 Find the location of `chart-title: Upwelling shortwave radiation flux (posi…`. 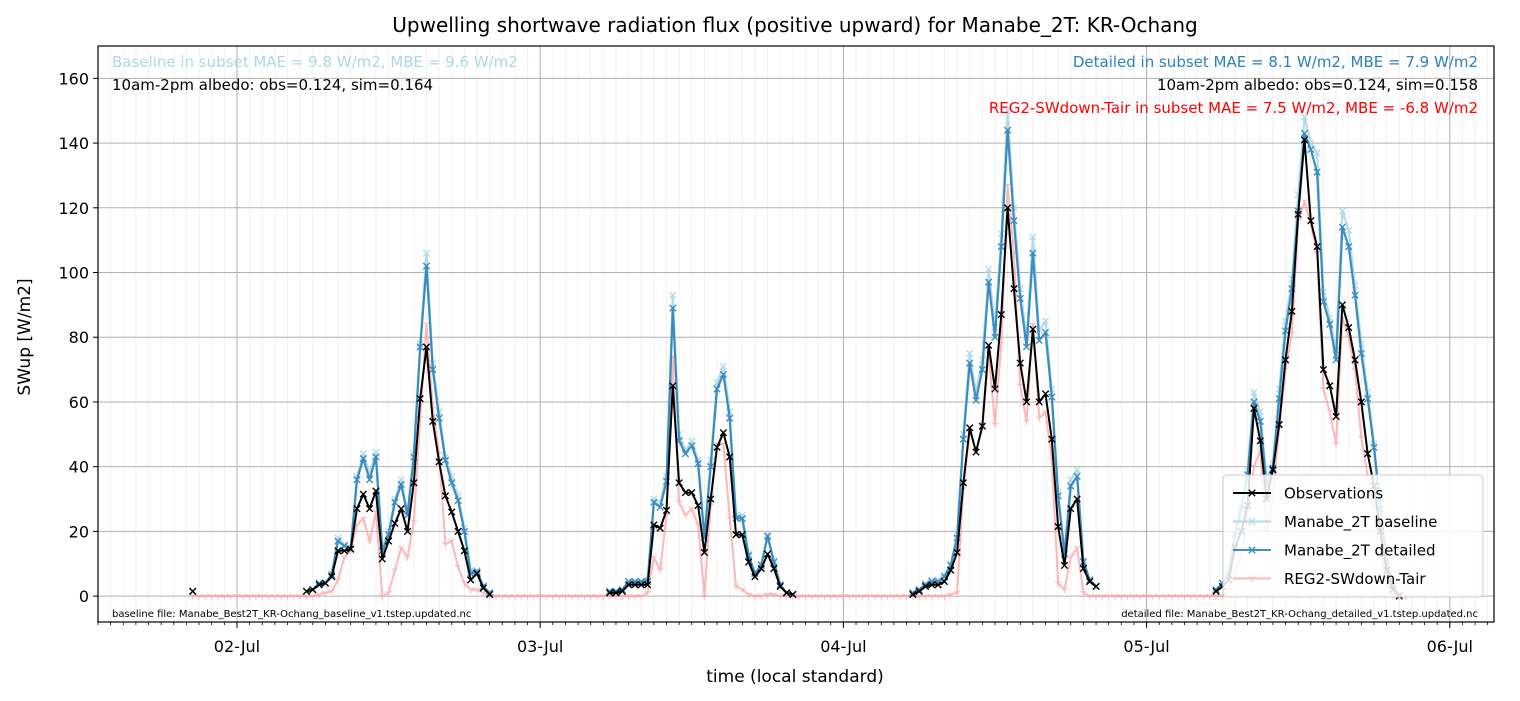

chart-title: Upwelling shortwave radiation flux (posi… is located at coordinates (795, 25).